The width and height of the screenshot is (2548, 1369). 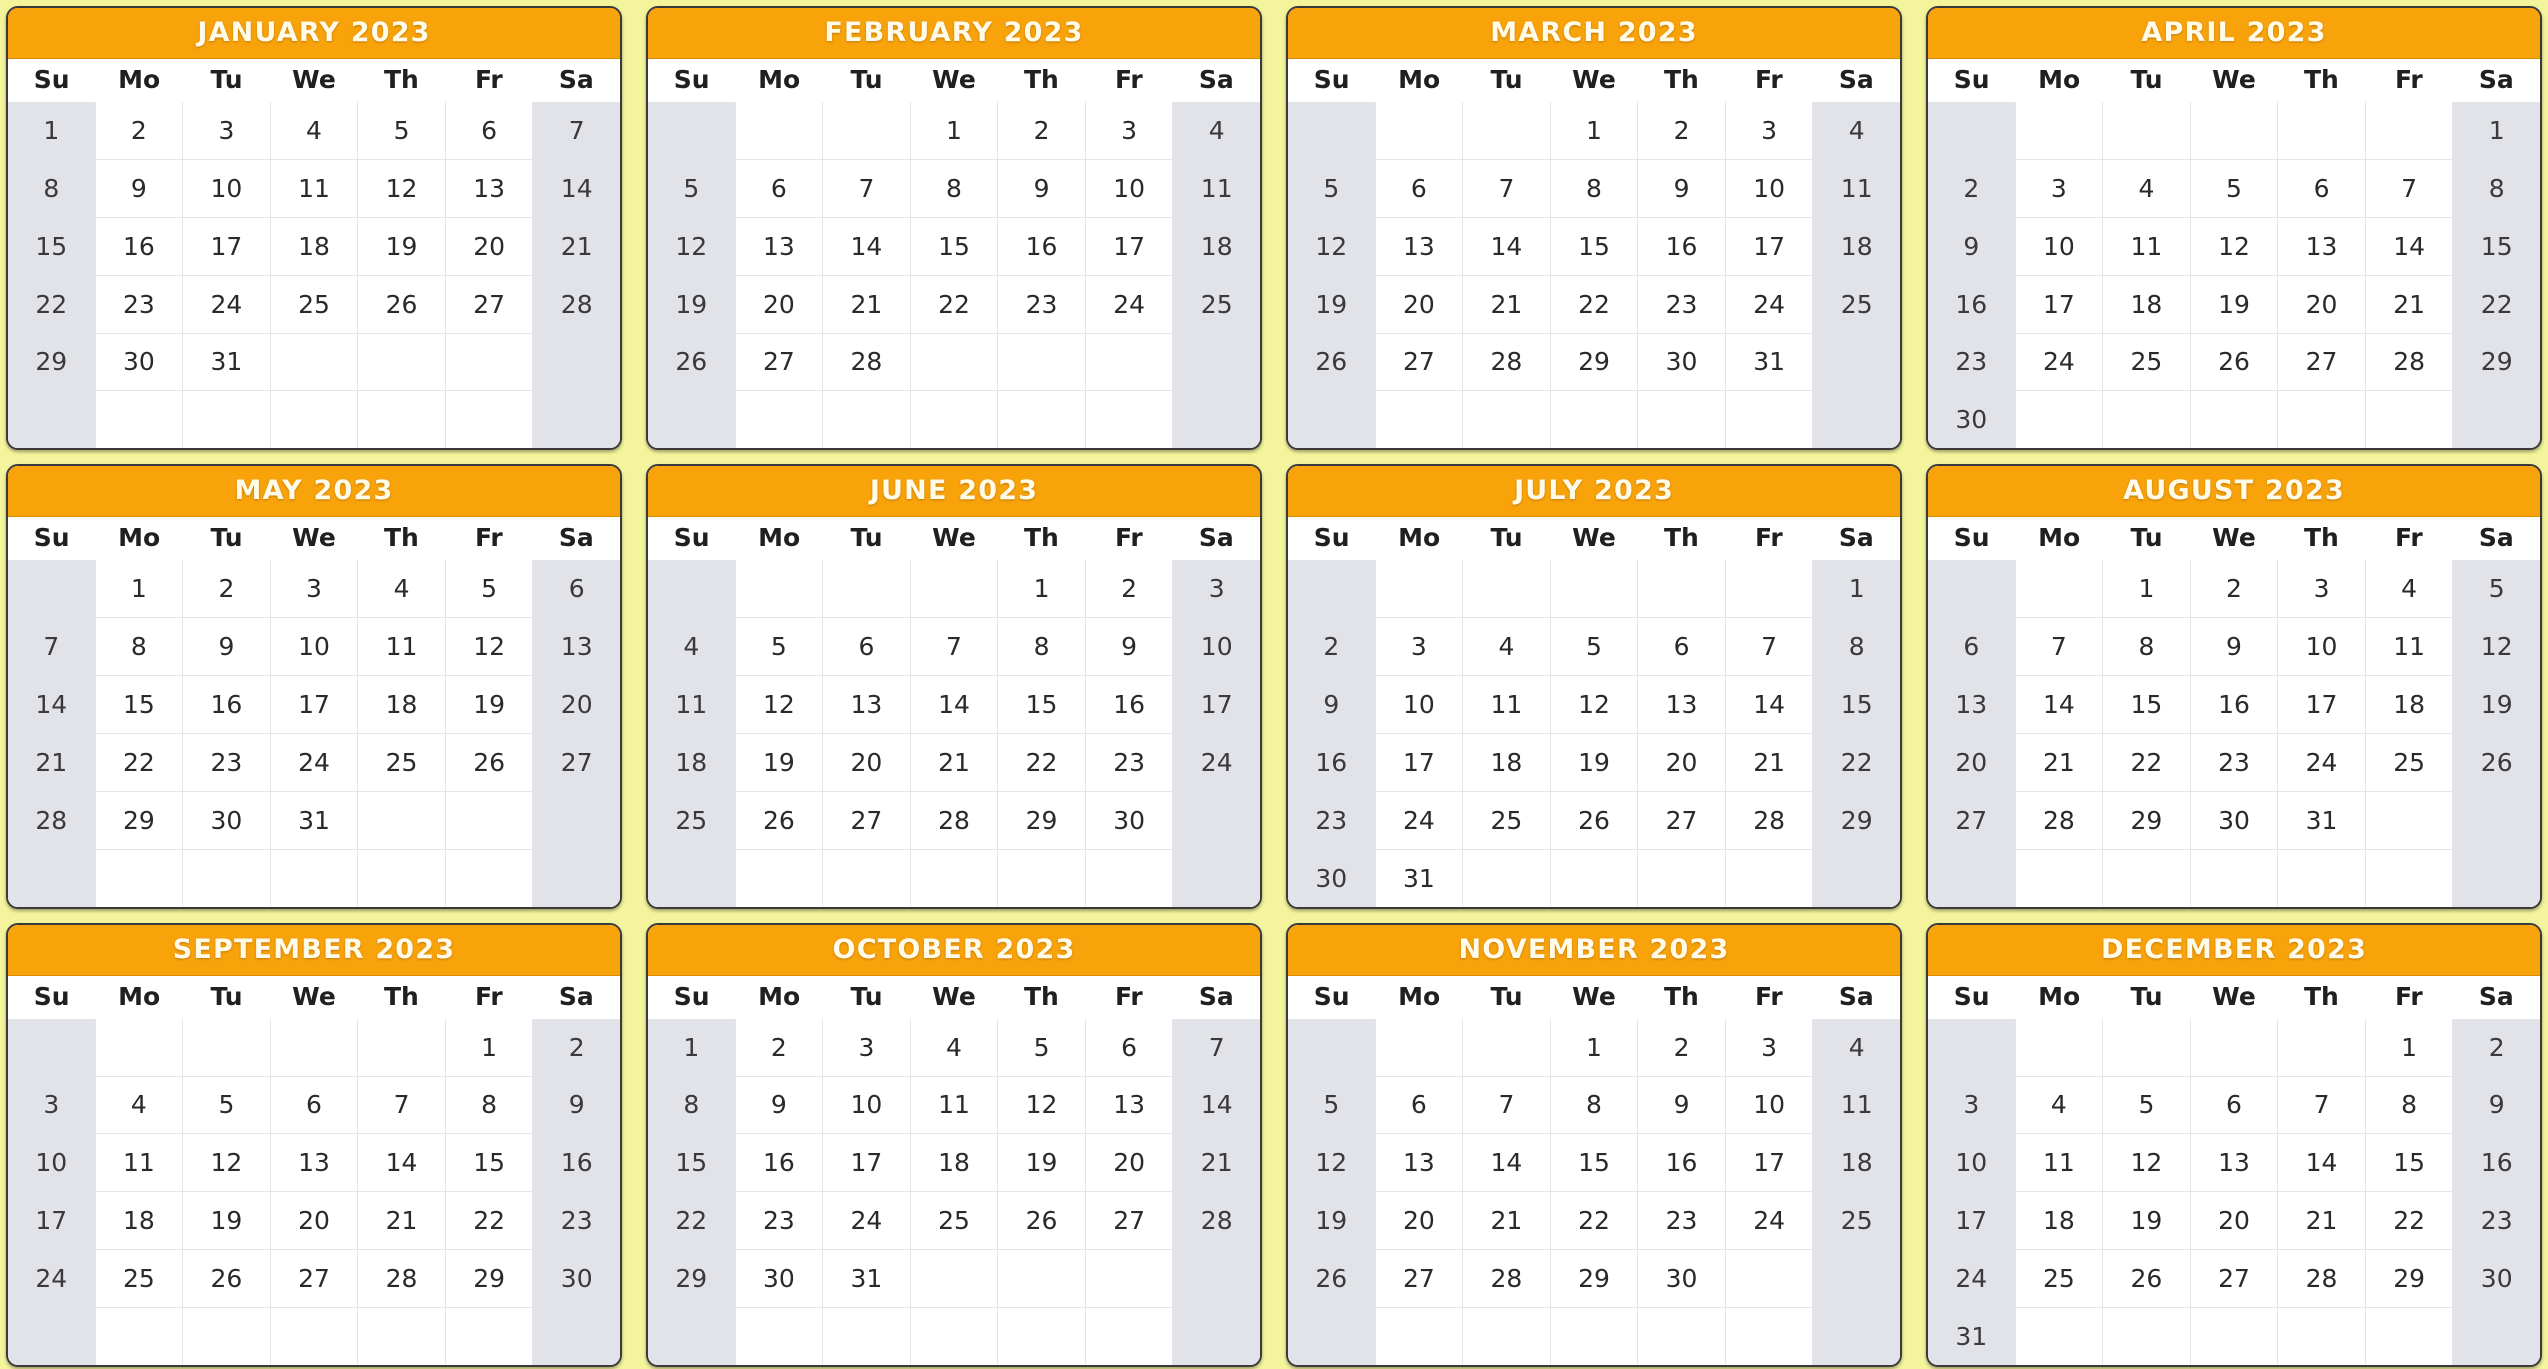 I want to click on day-cell: 2, so click(x=1041, y=130).